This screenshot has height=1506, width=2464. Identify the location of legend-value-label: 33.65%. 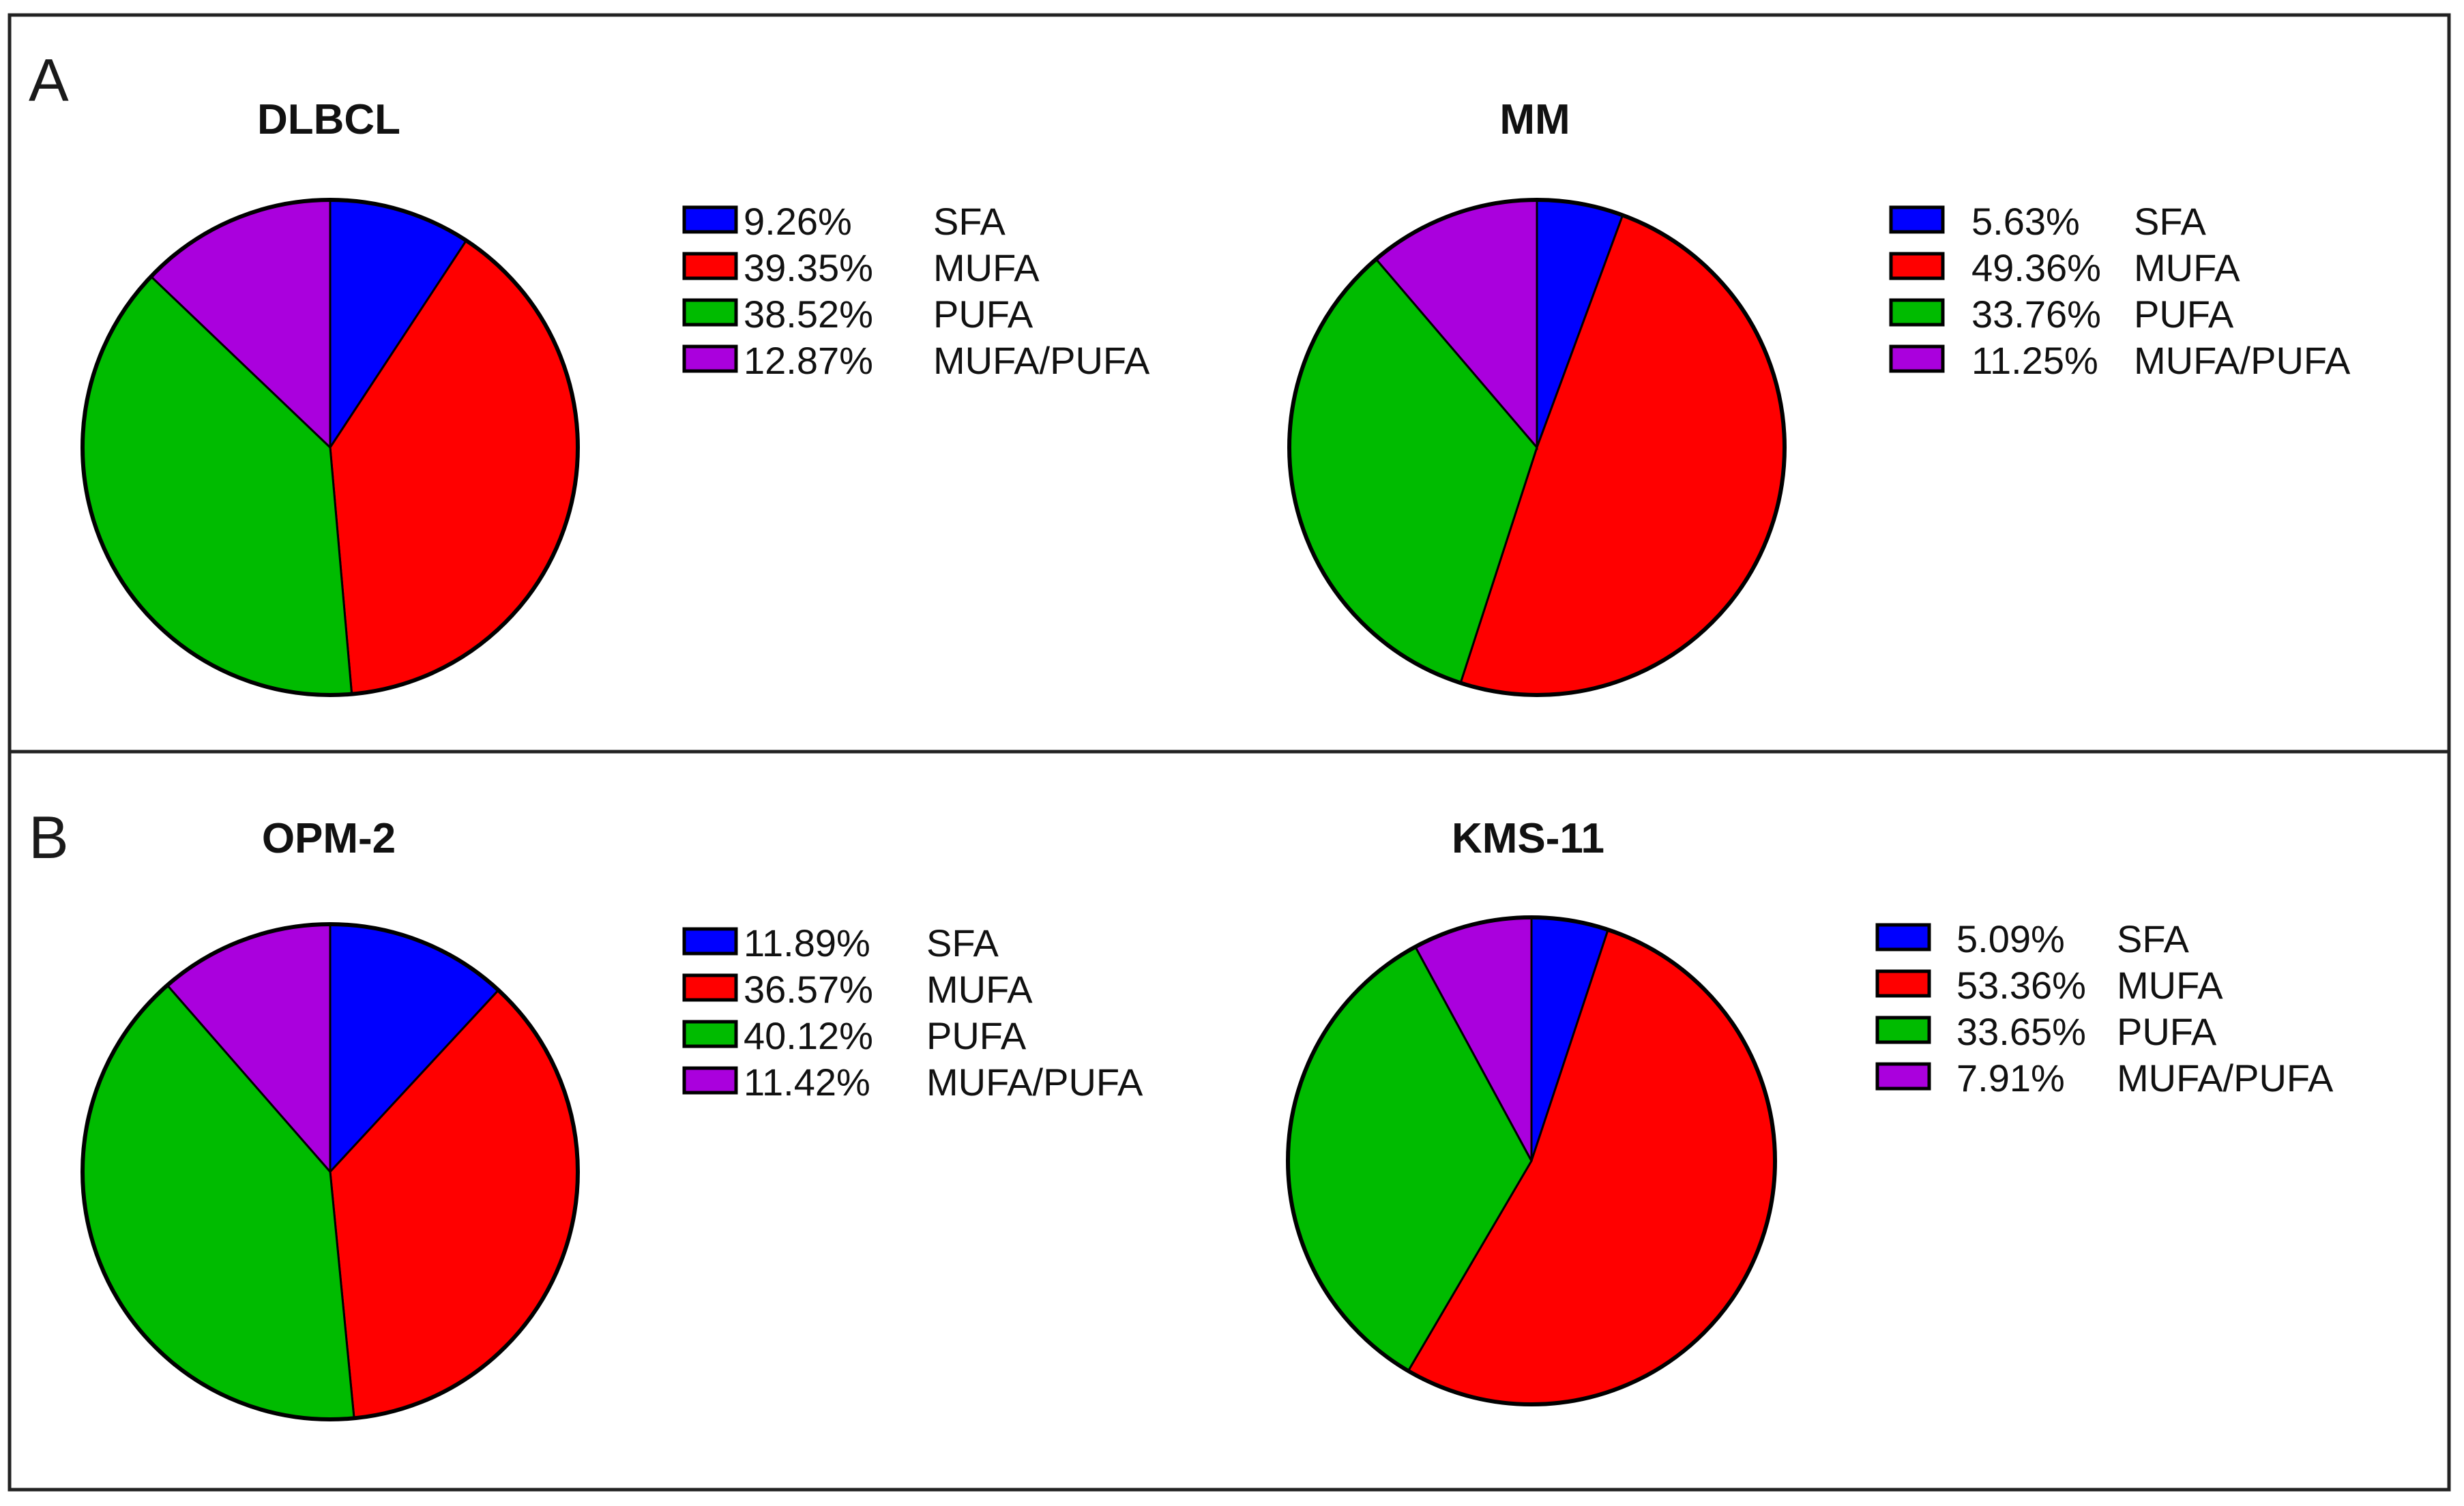
(2021, 1031).